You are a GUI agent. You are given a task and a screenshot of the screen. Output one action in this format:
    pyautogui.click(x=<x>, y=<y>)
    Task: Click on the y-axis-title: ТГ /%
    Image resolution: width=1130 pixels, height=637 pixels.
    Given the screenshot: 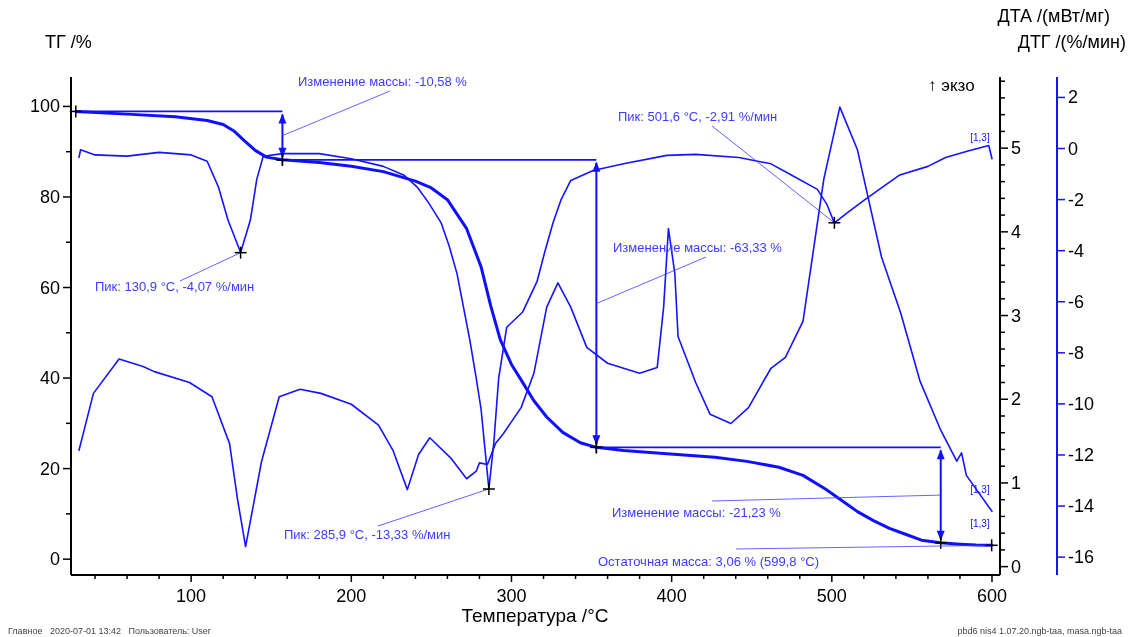 What is the action you would take?
    pyautogui.click(x=68, y=42)
    